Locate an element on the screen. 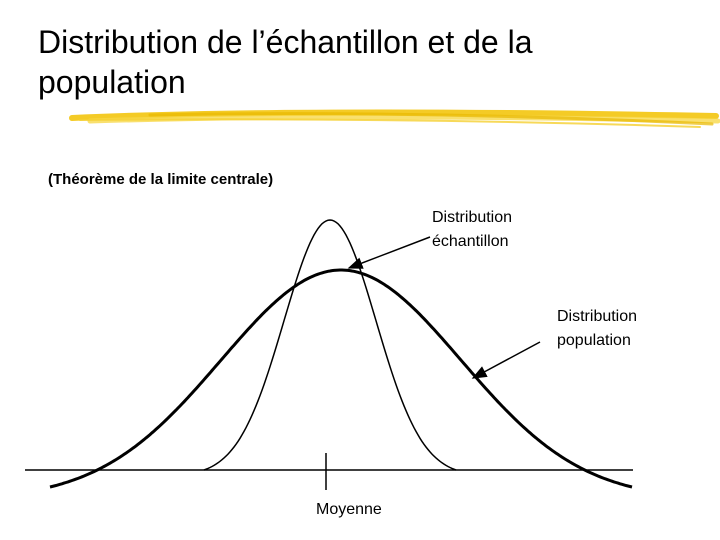  highlight is located at coordinates (394, 118).